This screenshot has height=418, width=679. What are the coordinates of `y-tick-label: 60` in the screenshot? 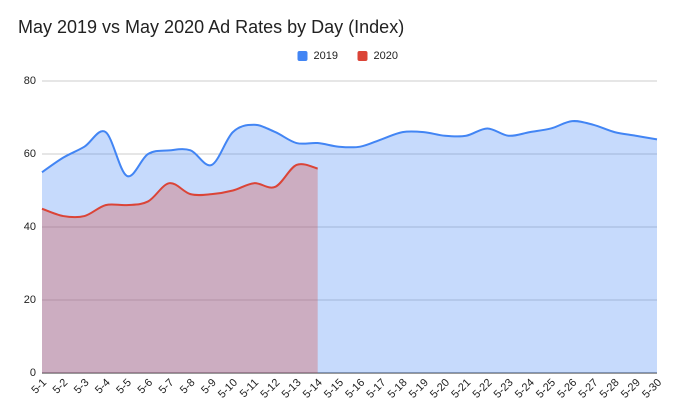 It's located at (30, 154).